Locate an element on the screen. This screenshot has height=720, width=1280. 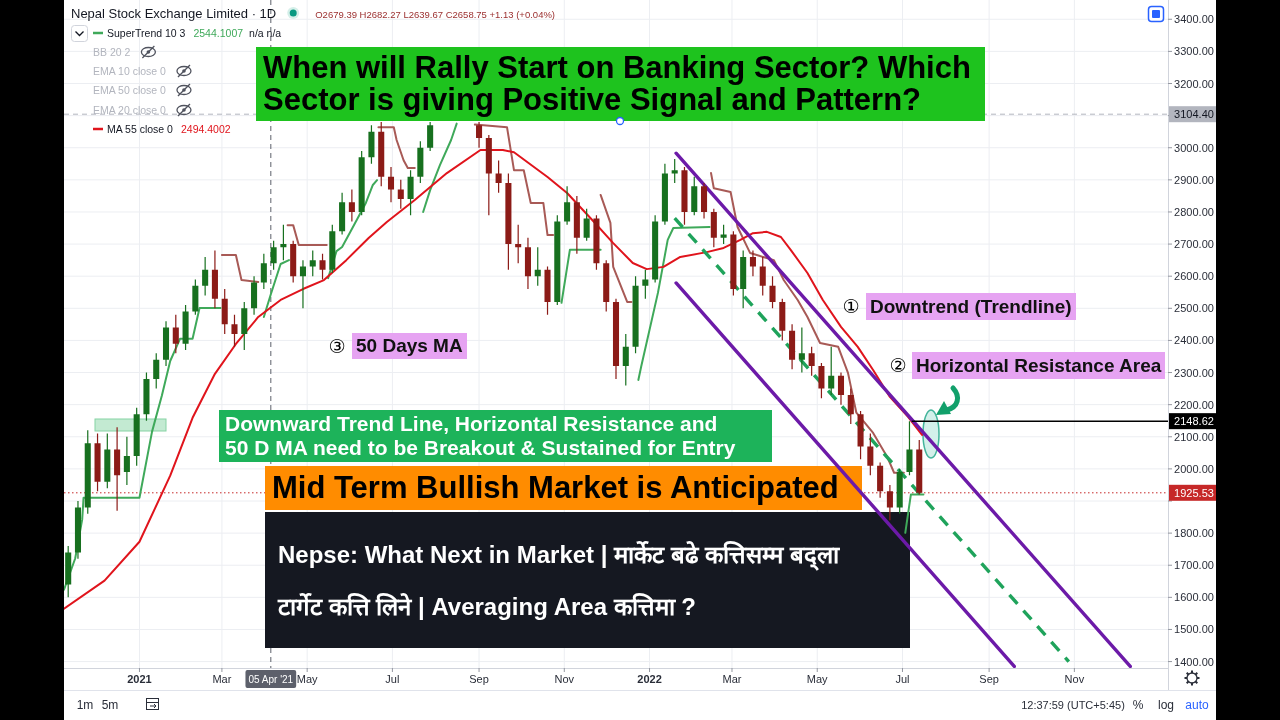
text: 1m is located at coordinates (85, 705).